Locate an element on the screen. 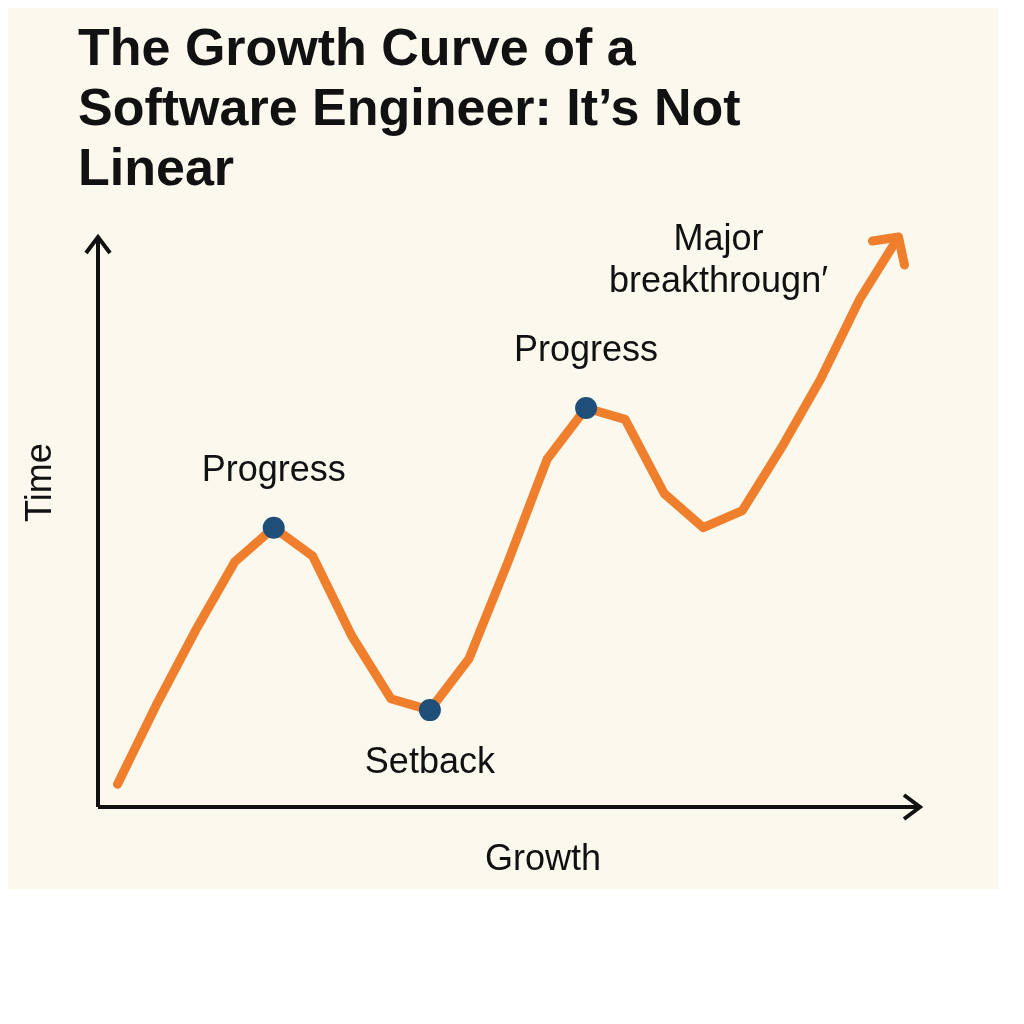 This screenshot has width=1024, height=1024. y-axis-title: Time is located at coordinates (38, 483).